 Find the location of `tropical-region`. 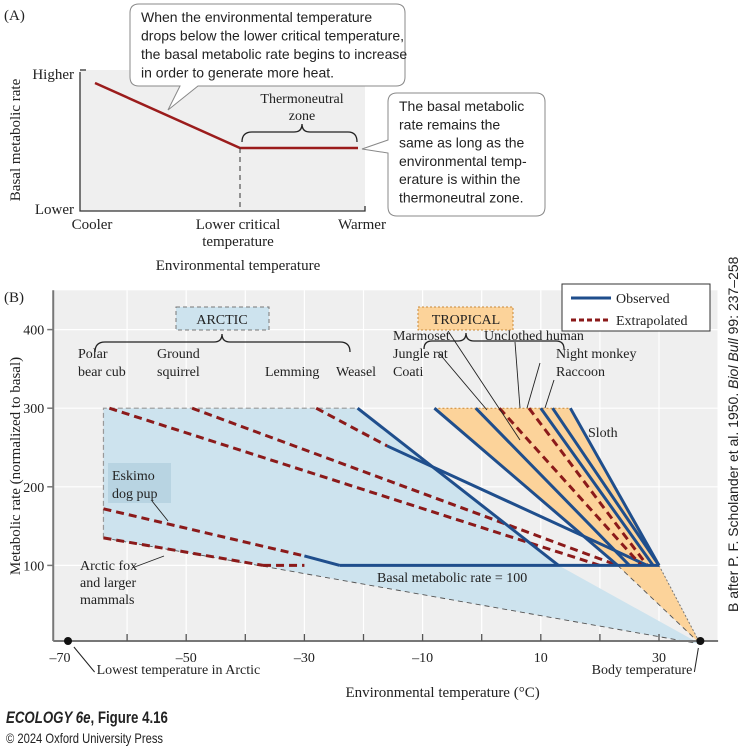

tropical-region is located at coordinates (567, 526).